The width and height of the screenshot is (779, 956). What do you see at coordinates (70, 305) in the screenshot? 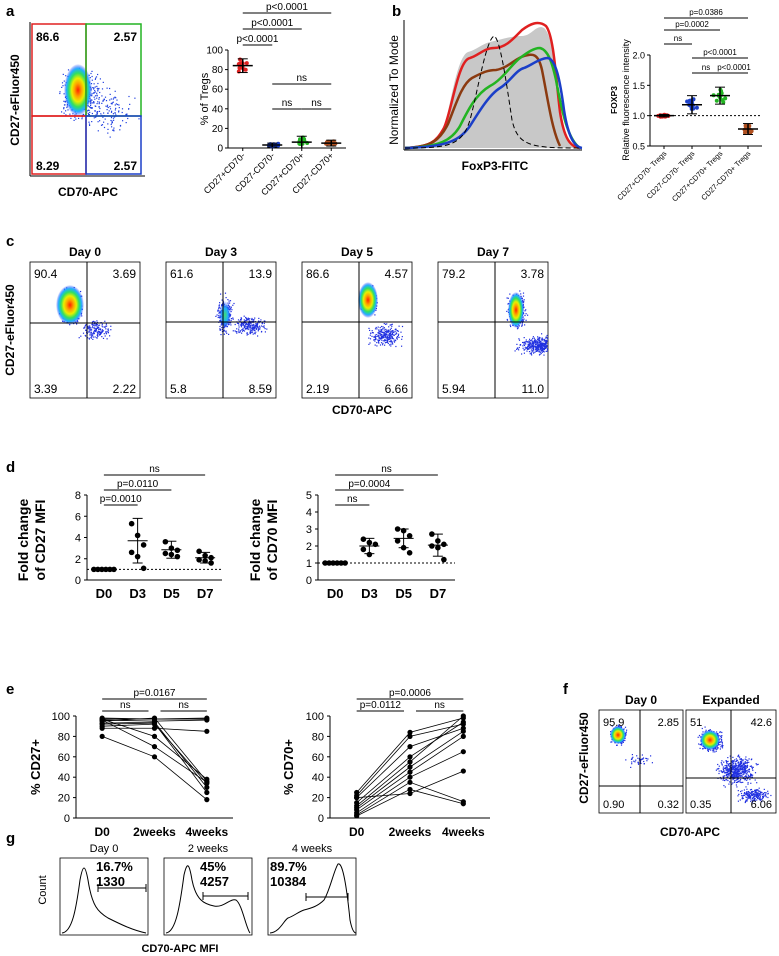
I see `density-core` at bounding box center [70, 305].